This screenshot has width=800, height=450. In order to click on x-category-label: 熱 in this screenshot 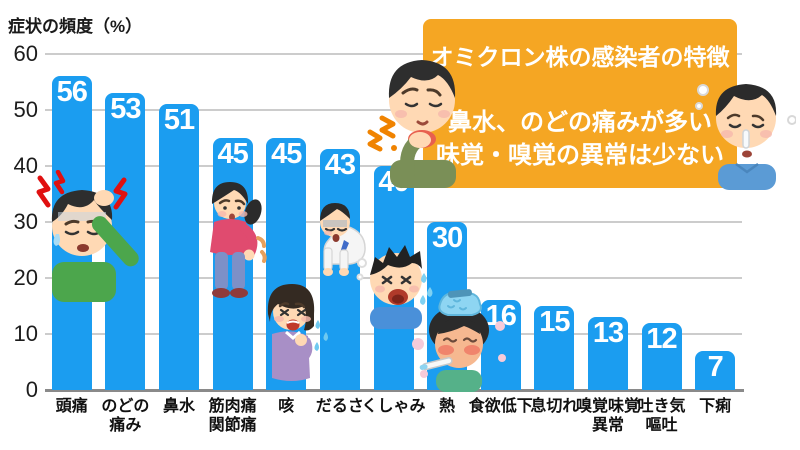, I will do `click(447, 406)`.